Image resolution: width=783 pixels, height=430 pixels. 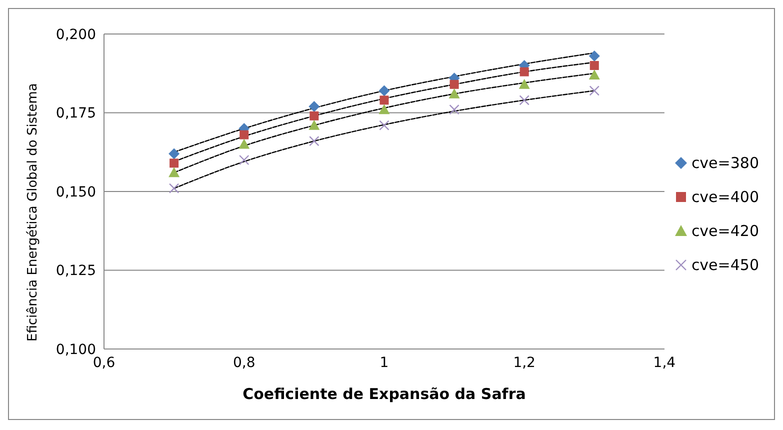 What do you see at coordinates (384, 139) in the screenshot?
I see `line-series` at bounding box center [384, 139].